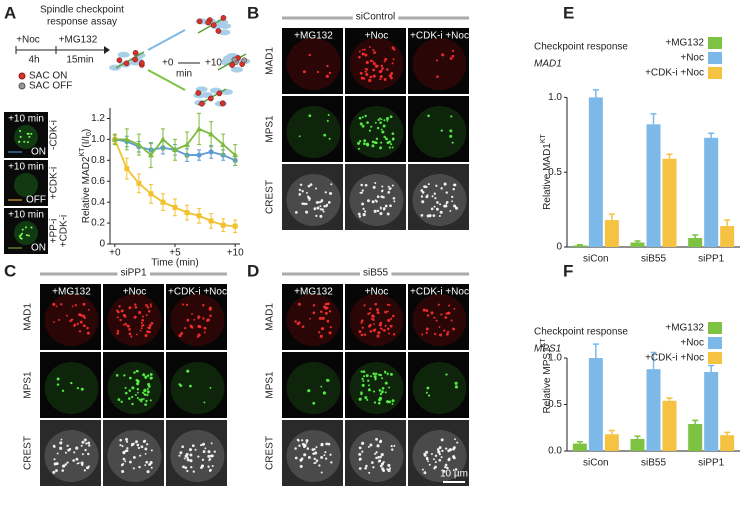 The height and width of the screenshot is (506, 749). What do you see at coordinates (54, 183) in the screenshot?
I see `condition-label: +CDK-i` at bounding box center [54, 183].